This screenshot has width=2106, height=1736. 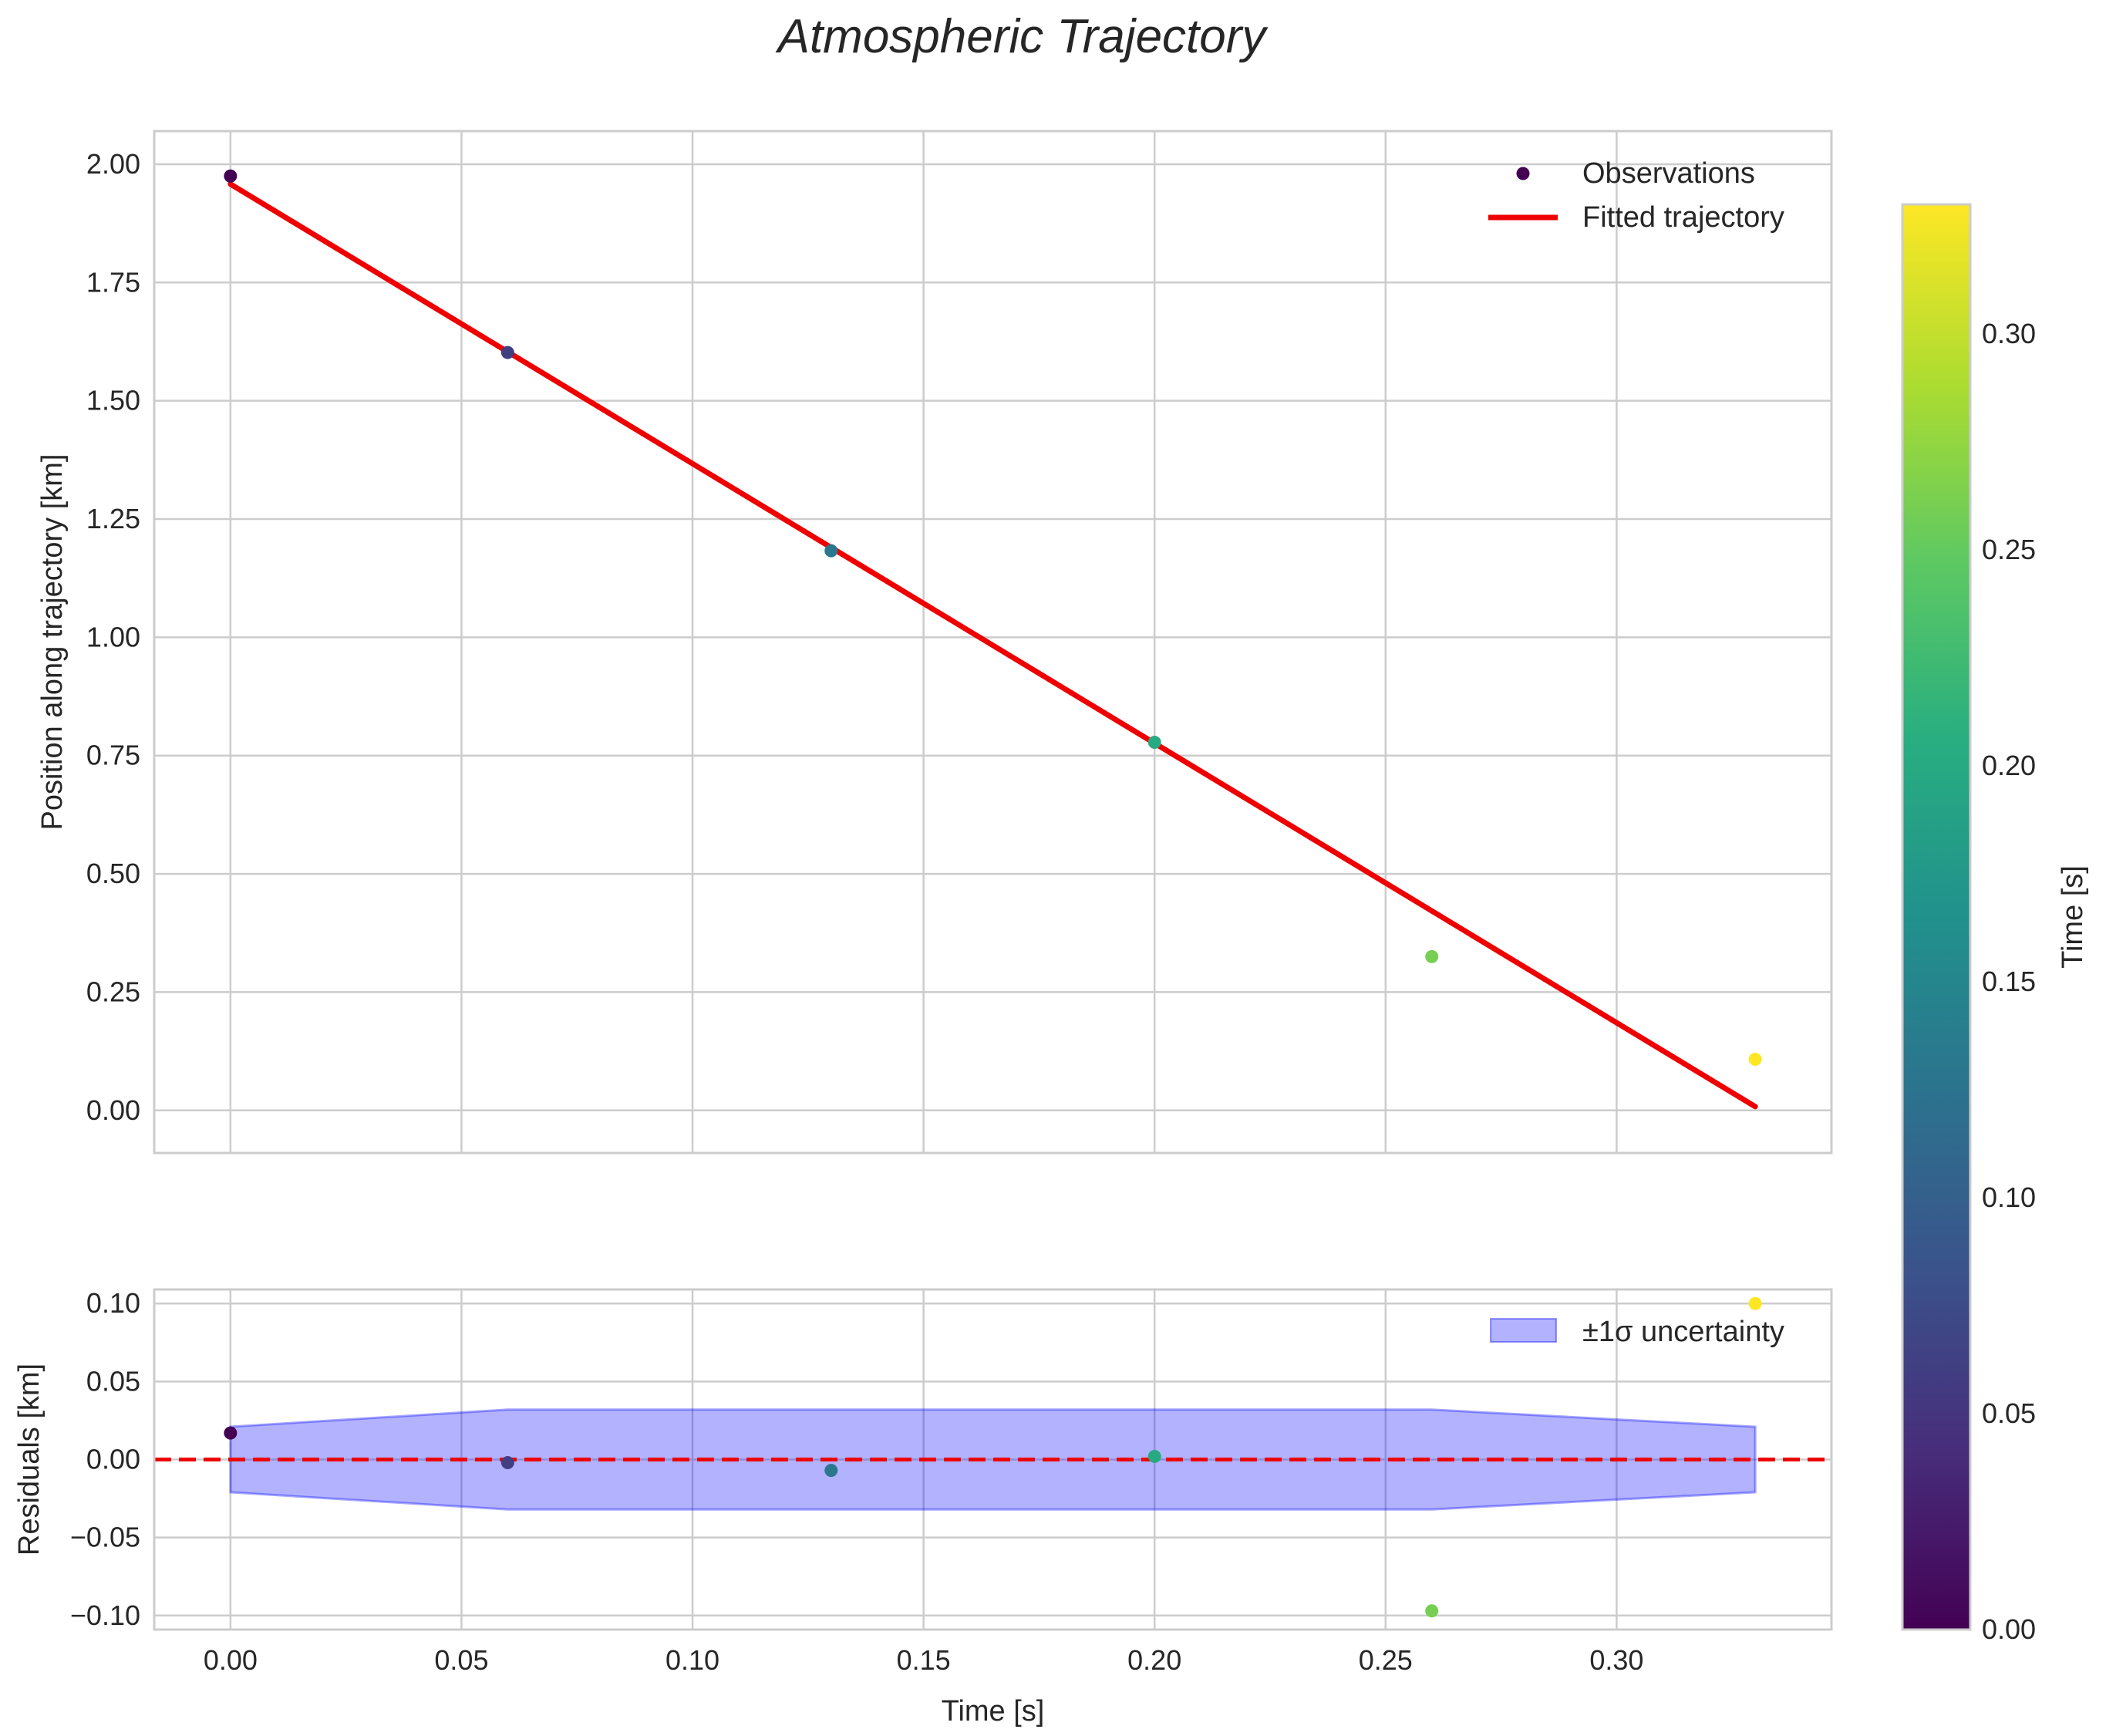 What do you see at coordinates (113, 755) in the screenshot?
I see `y-tick-label: 0.75` at bounding box center [113, 755].